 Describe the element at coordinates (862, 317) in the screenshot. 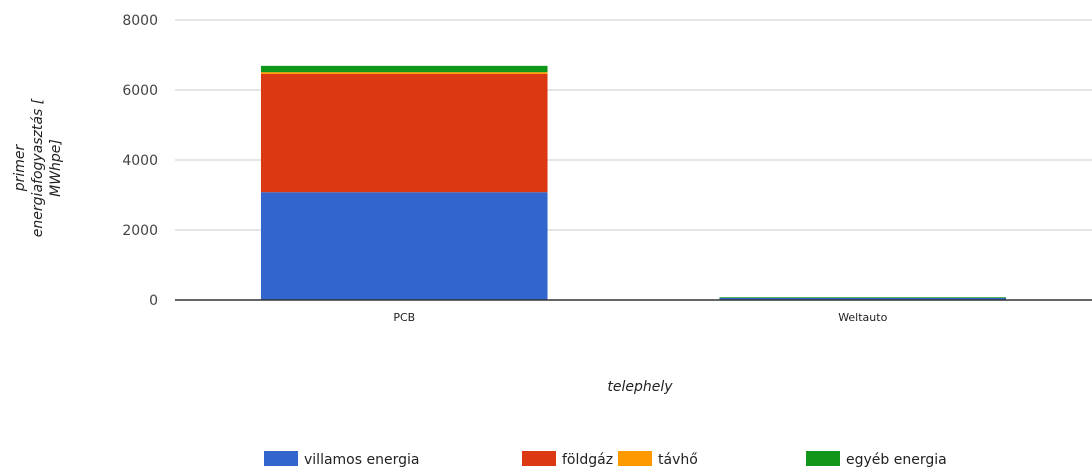

I see `x-tick-label: Weltauto` at that location.